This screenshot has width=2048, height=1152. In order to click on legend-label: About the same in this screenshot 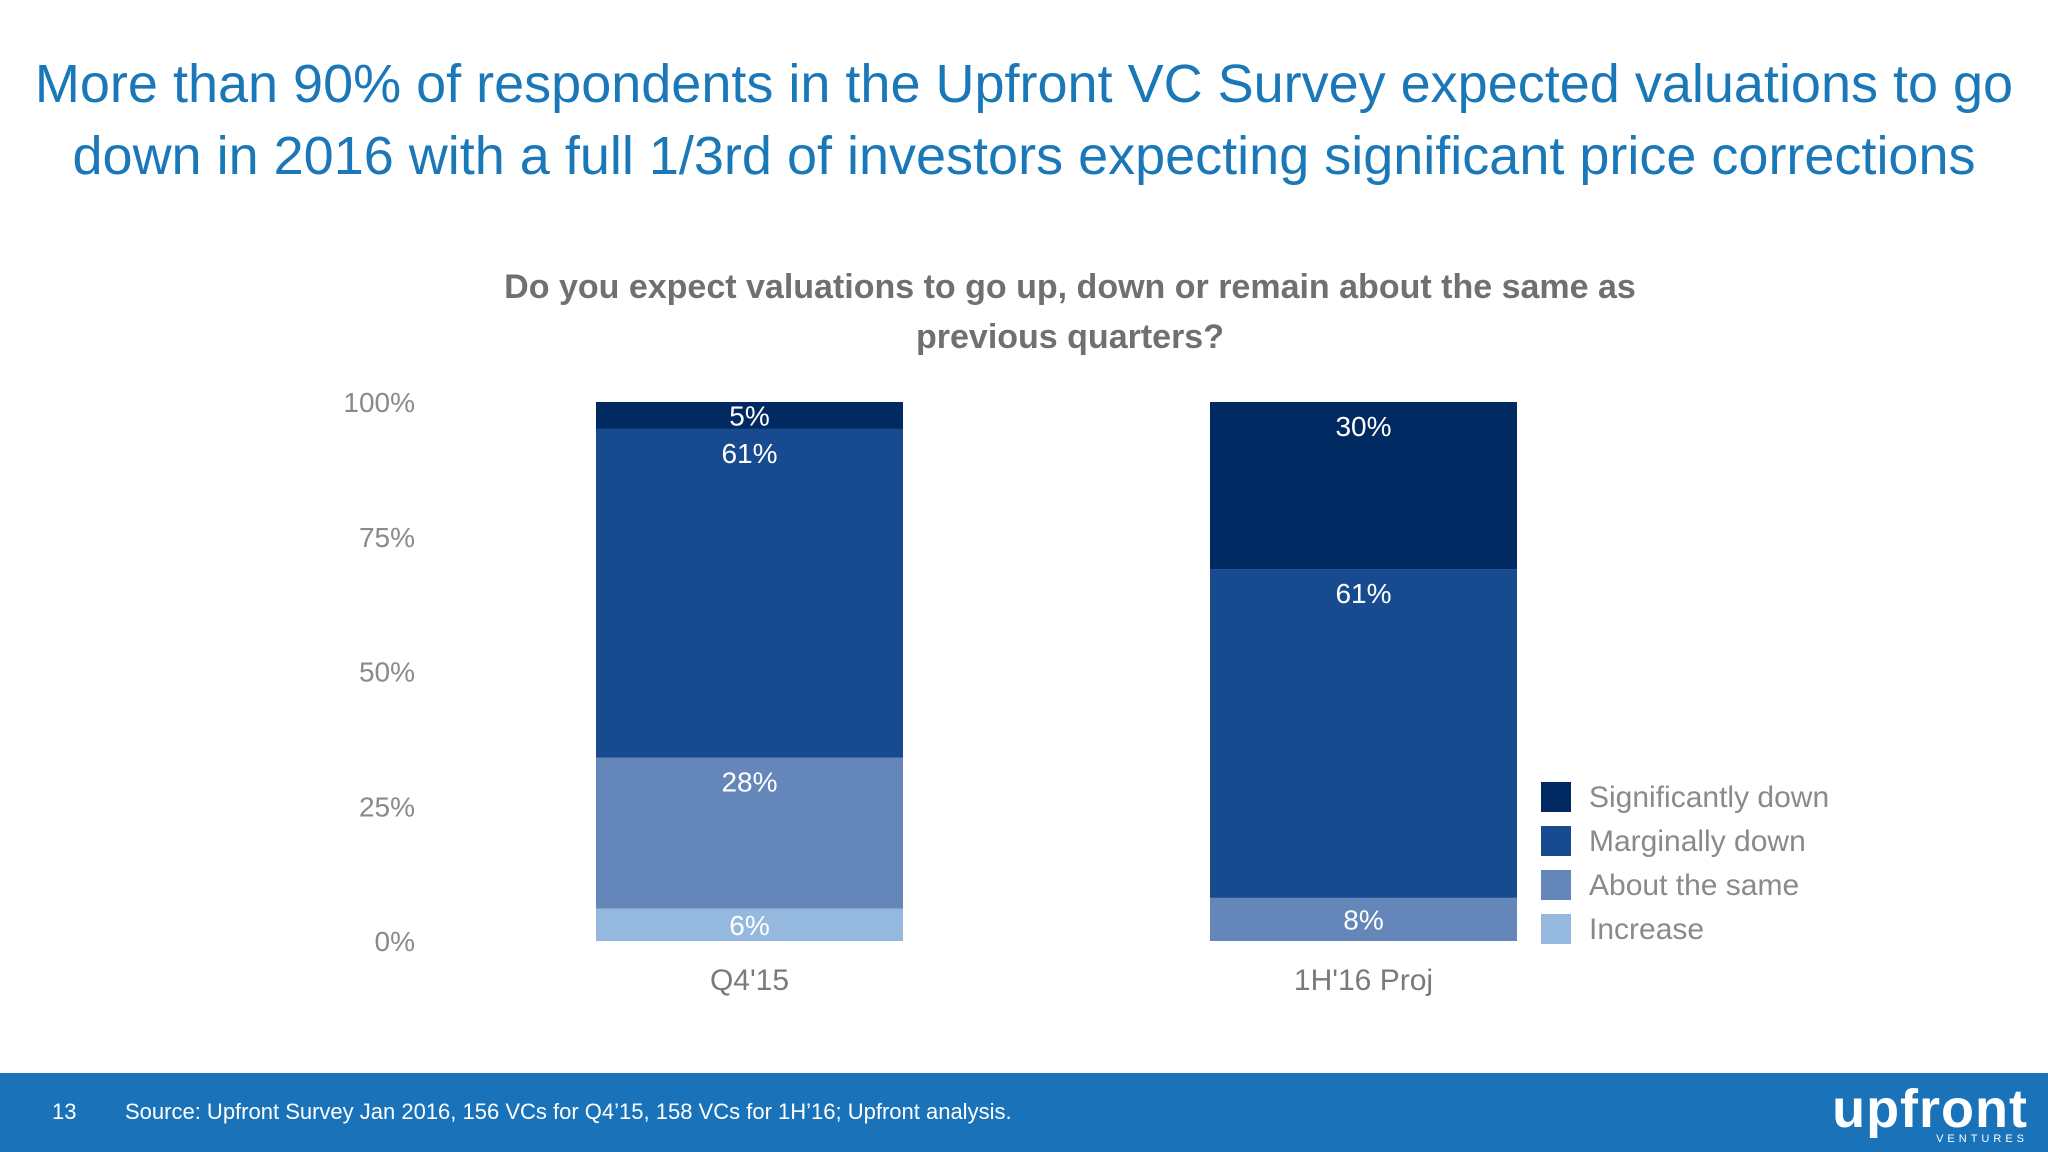, I will do `click(1694, 885)`.